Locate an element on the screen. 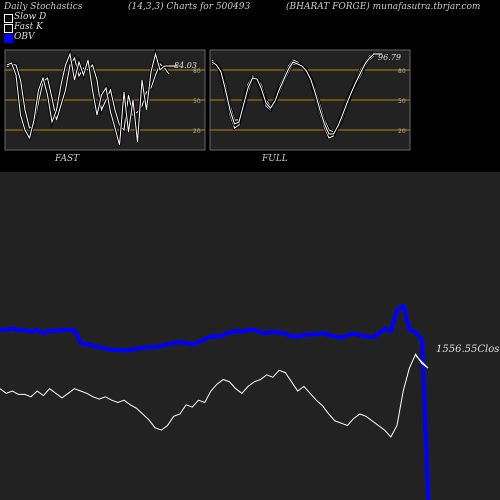 Image resolution: width=500 pixels, height=500 pixels. legend-label-slow-d: Slow D is located at coordinates (30, 17).